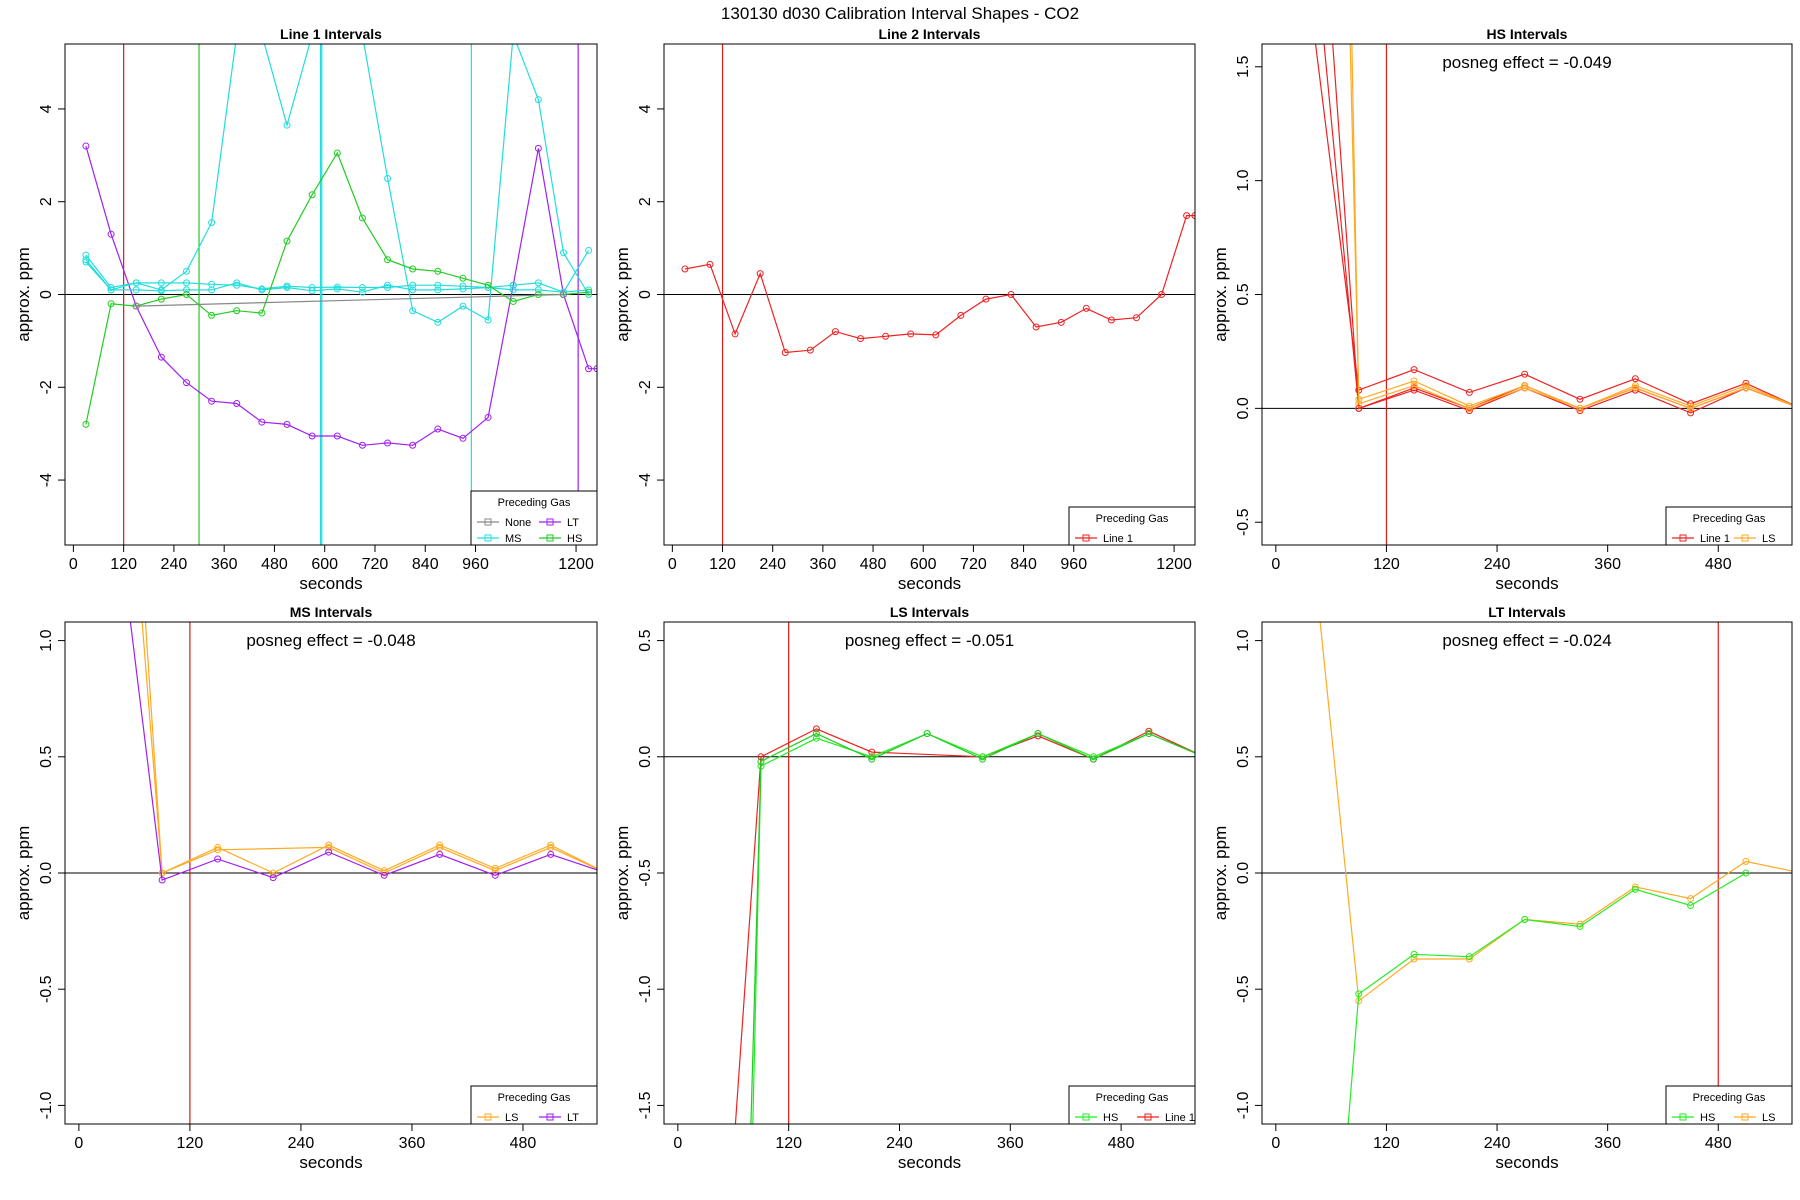 Image resolution: width=1800 pixels, height=1200 pixels. What do you see at coordinates (645, 294) in the screenshot?
I see `y-tick-label: 0` at bounding box center [645, 294].